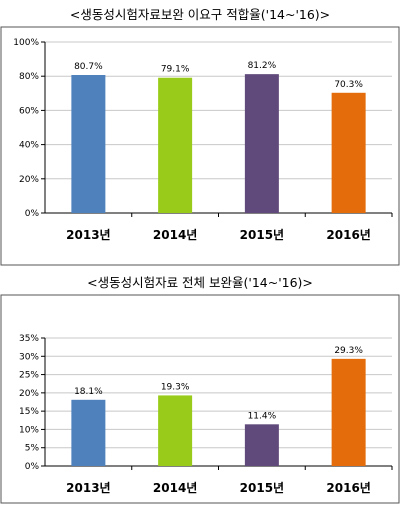  I want to click on value-label: 79.1%, so click(175, 70).